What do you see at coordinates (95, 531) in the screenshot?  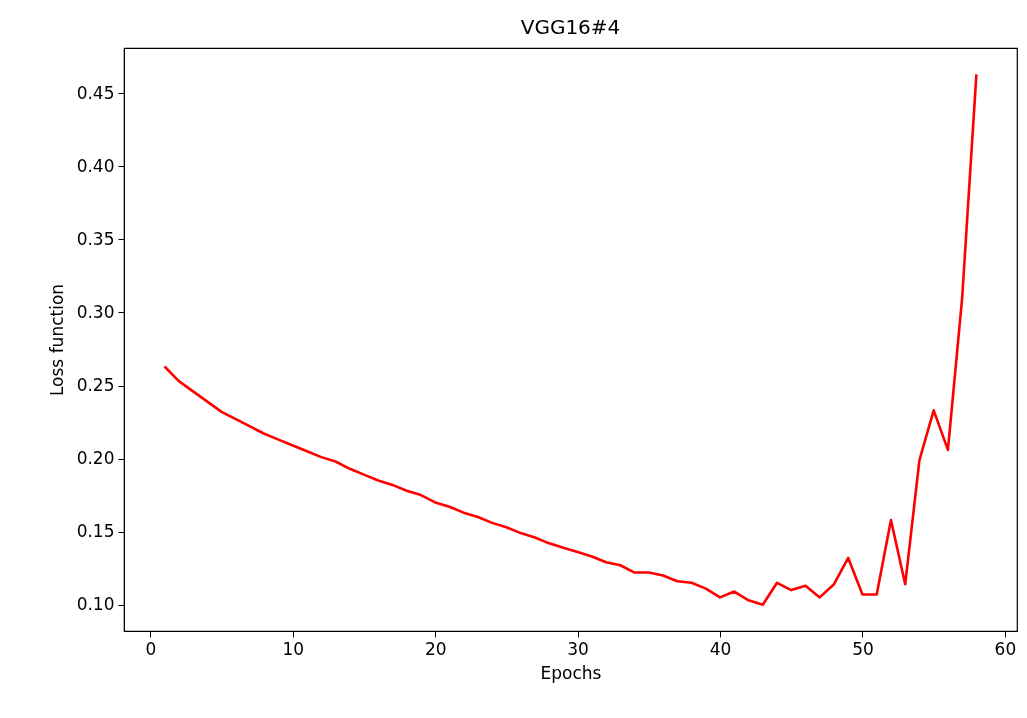 I see `y-tick-label: 0.15` at bounding box center [95, 531].